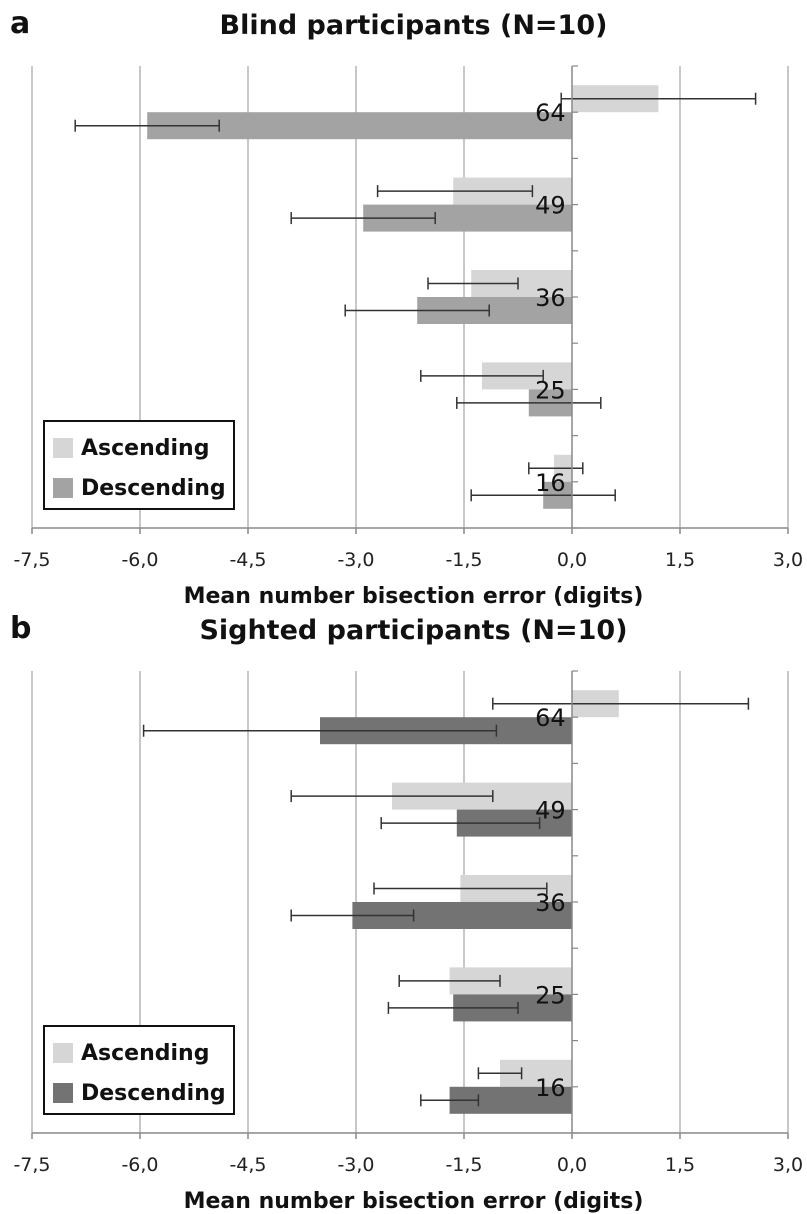 Image resolution: width=807 pixels, height=1214 pixels. Describe the element at coordinates (413, 630) in the screenshot. I see `chart-title: Sighted participants (N=10)` at that location.